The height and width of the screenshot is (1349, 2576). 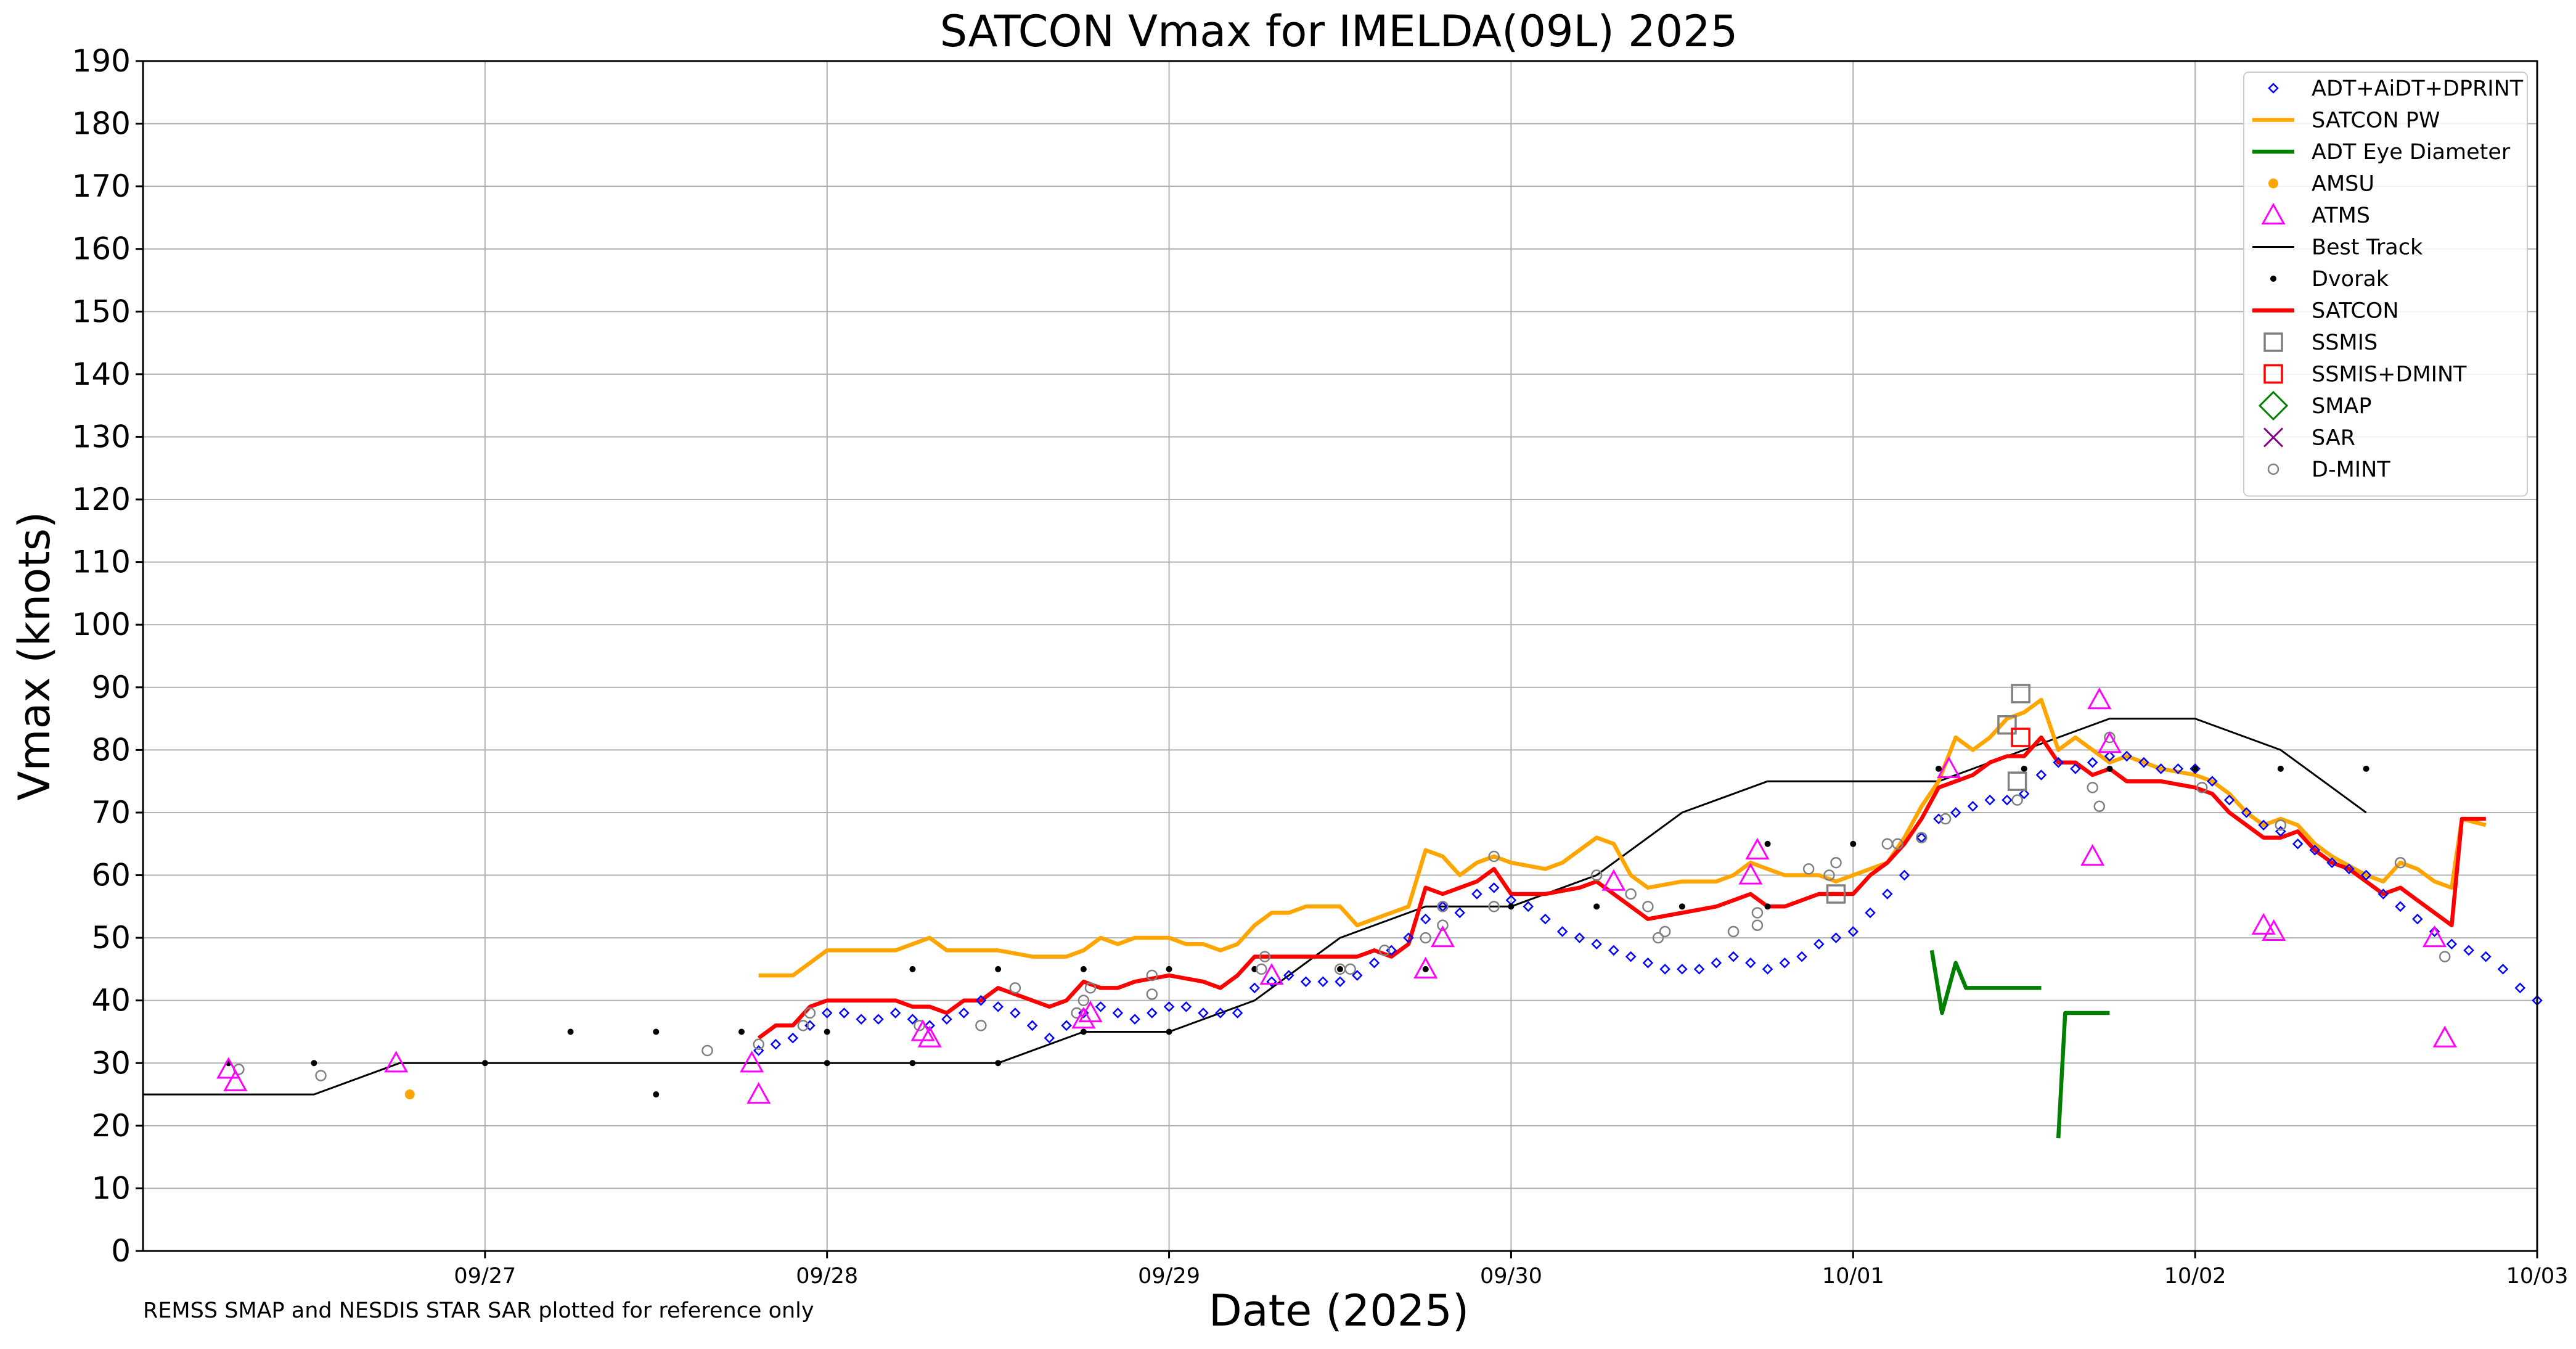 What do you see at coordinates (111, 1188) in the screenshot?
I see `y-tick-label: 10` at bounding box center [111, 1188].